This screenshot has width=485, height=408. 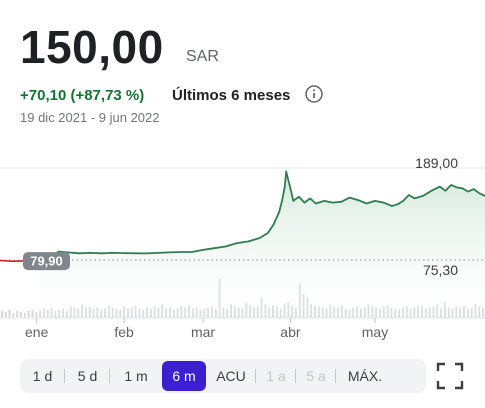 What do you see at coordinates (450, 376) in the screenshot?
I see `fullscreen-icon` at bounding box center [450, 376].